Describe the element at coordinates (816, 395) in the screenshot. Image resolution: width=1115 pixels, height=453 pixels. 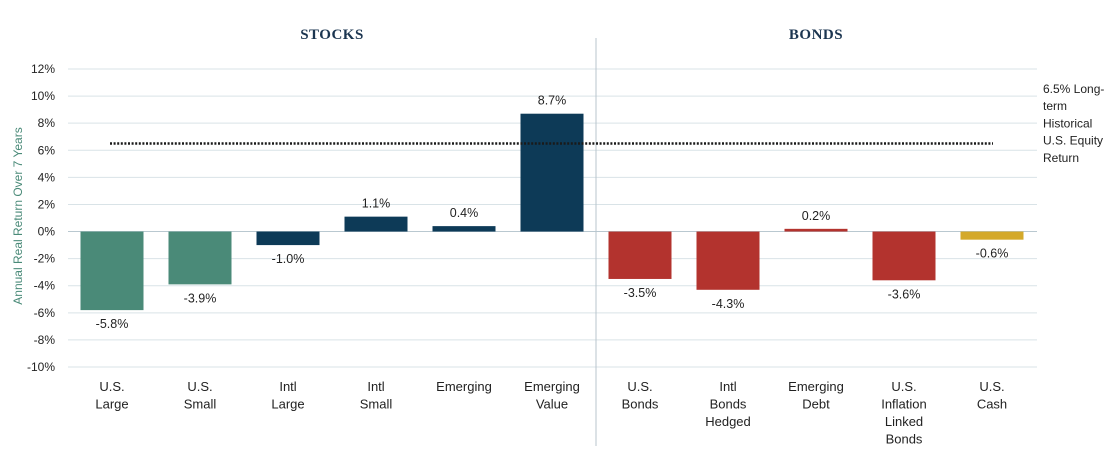
I see `category-label: Emerging Debt` at that location.